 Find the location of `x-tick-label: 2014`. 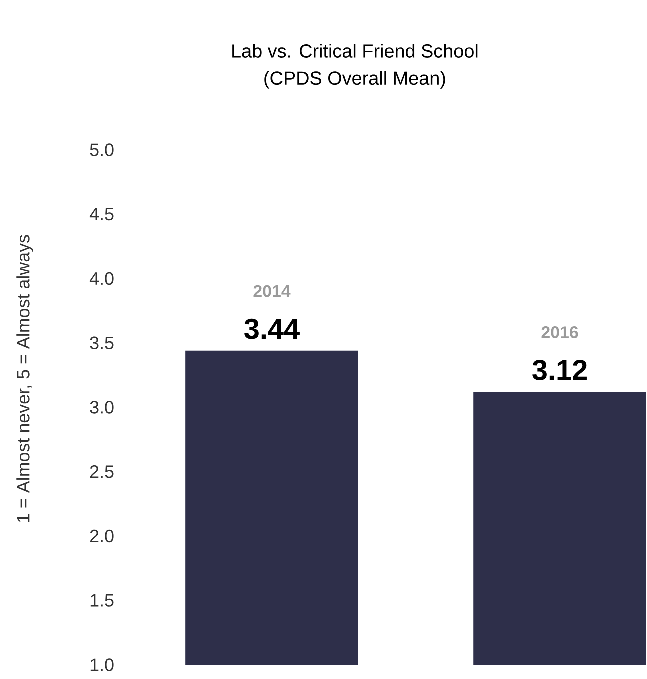

x-tick-label: 2014 is located at coordinates (272, 291).